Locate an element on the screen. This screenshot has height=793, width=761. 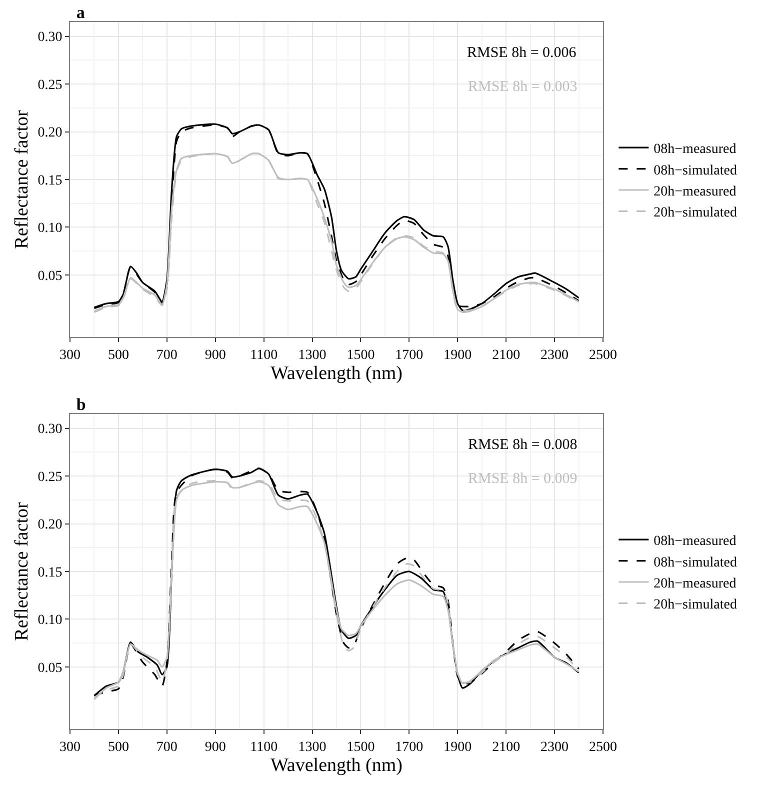
annotation: RMSE 8h = 0.003 is located at coordinates (523, 87).